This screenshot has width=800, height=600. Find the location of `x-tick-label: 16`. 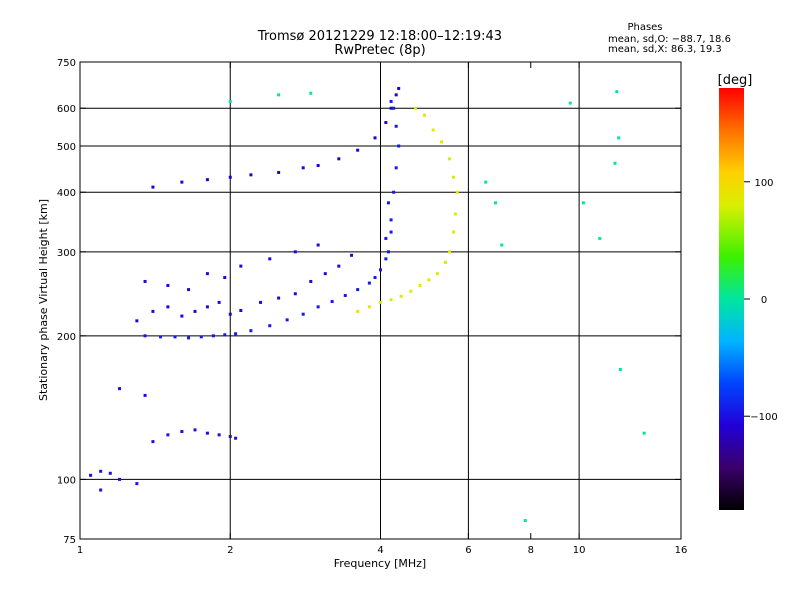

x-tick-label: 16 is located at coordinates (681, 550).